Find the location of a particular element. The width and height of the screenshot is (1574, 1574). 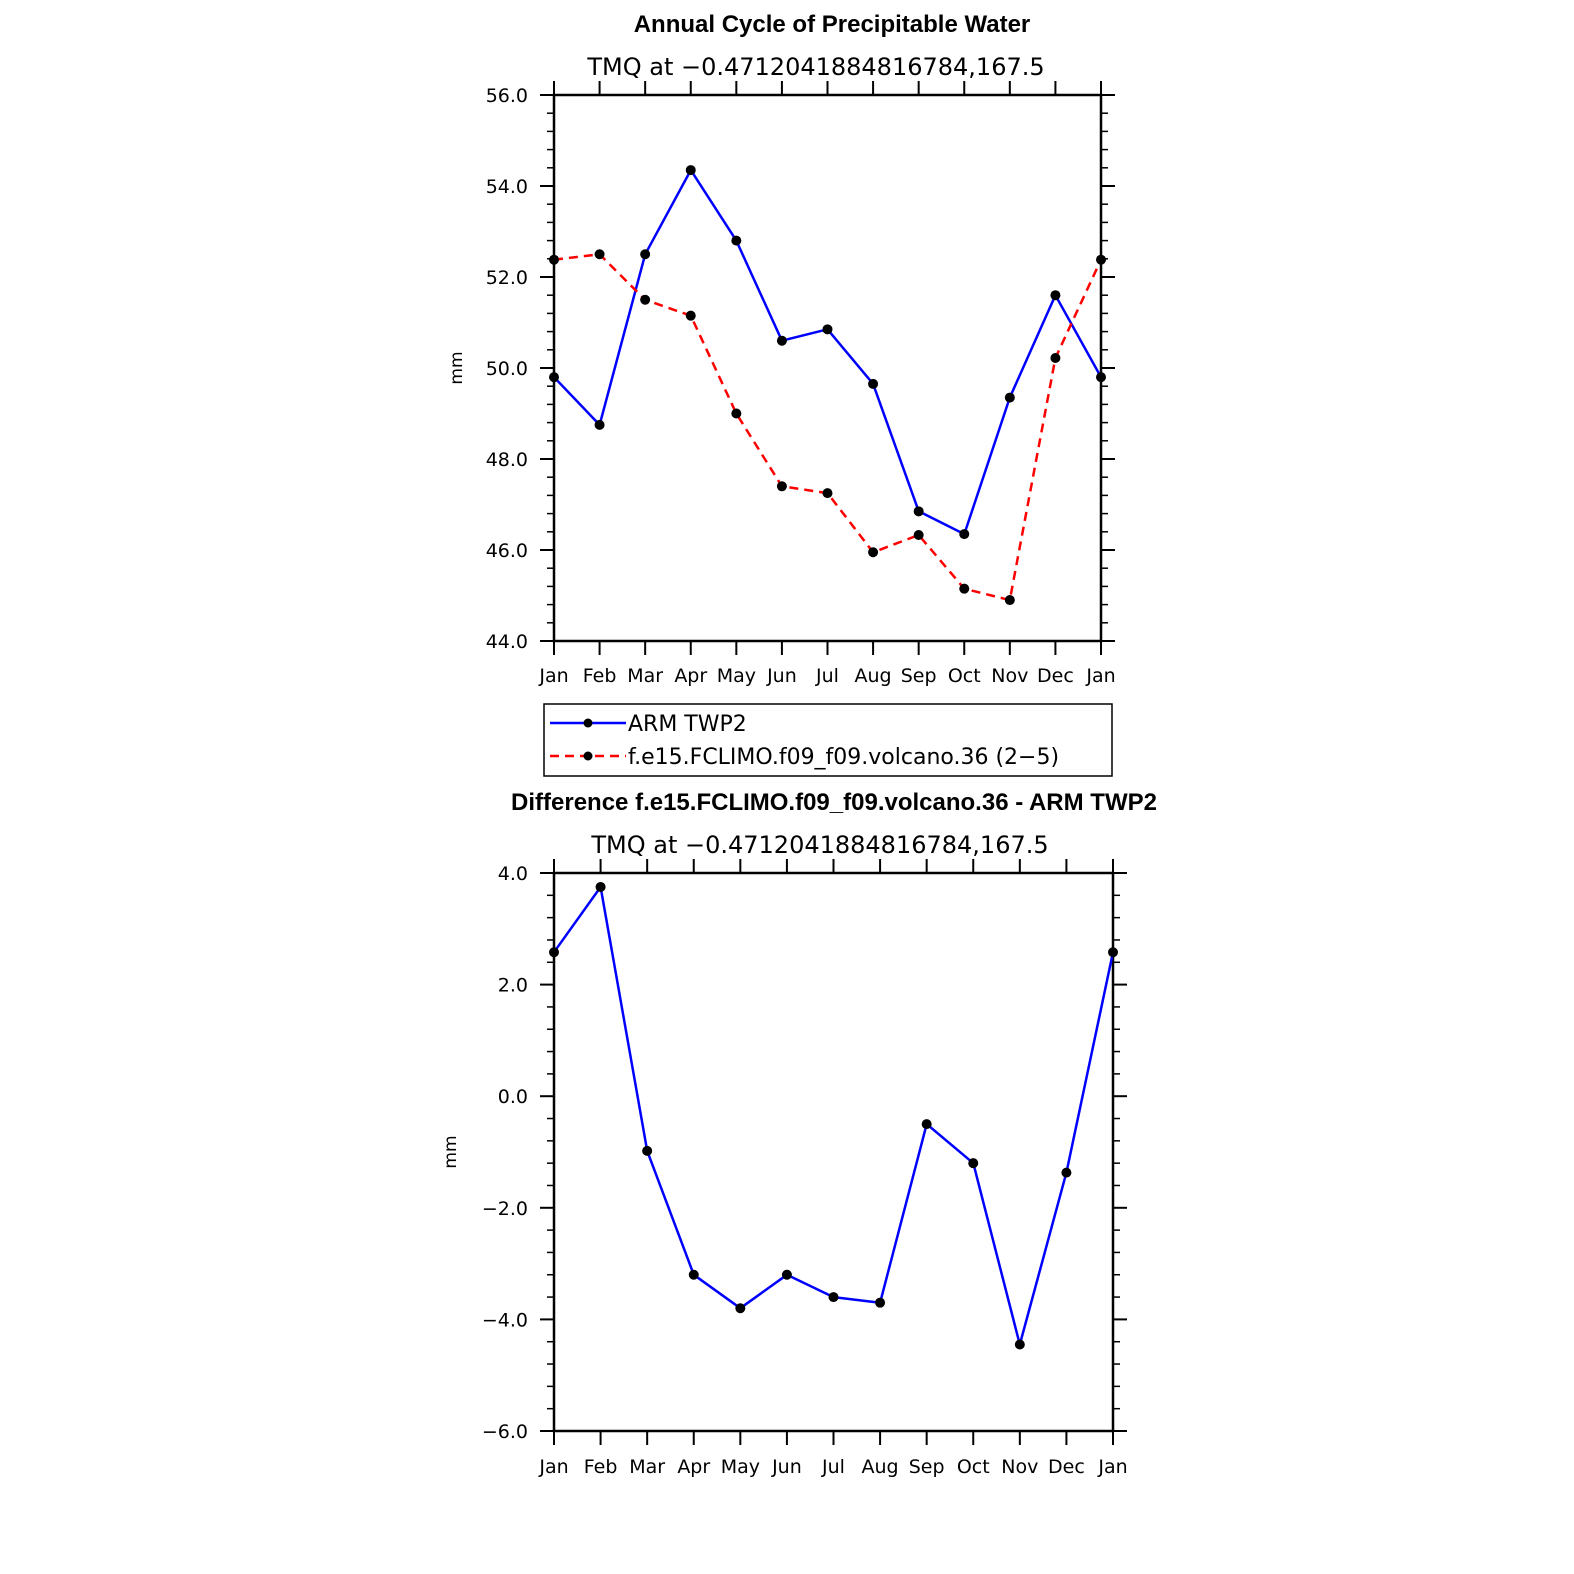

top-plot-frame is located at coordinates (827, 368).